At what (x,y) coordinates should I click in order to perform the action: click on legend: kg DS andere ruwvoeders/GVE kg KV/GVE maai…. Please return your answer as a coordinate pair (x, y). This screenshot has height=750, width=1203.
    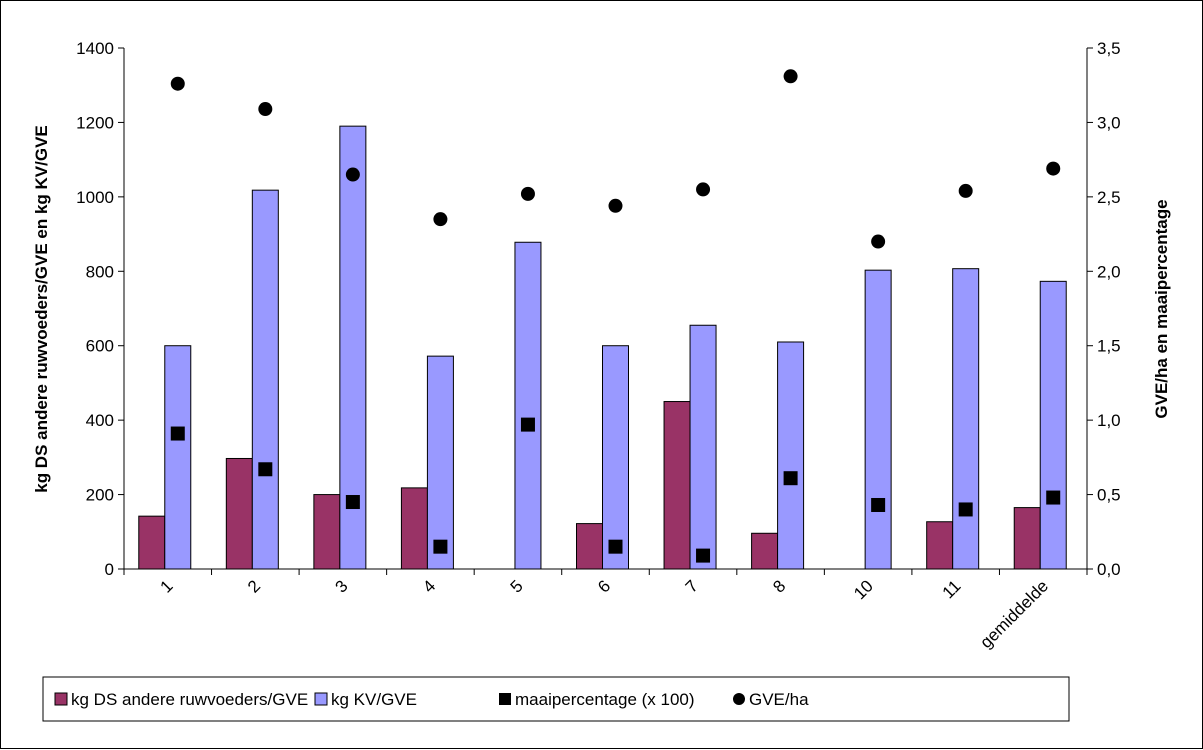
    Looking at the image, I should click on (556, 699).